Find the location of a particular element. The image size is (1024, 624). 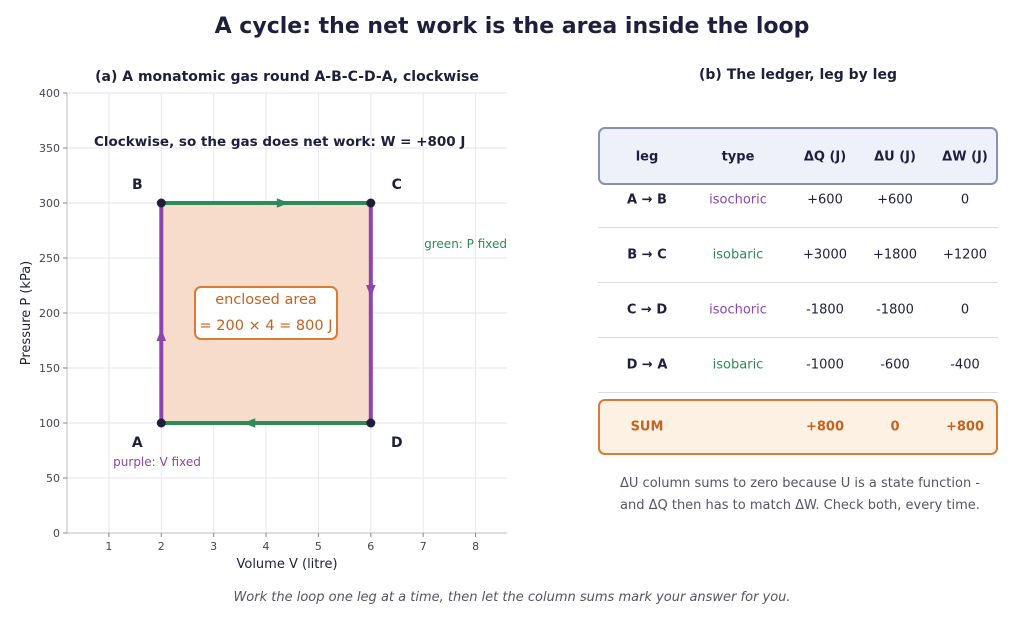

header-type: type is located at coordinates (738, 157).